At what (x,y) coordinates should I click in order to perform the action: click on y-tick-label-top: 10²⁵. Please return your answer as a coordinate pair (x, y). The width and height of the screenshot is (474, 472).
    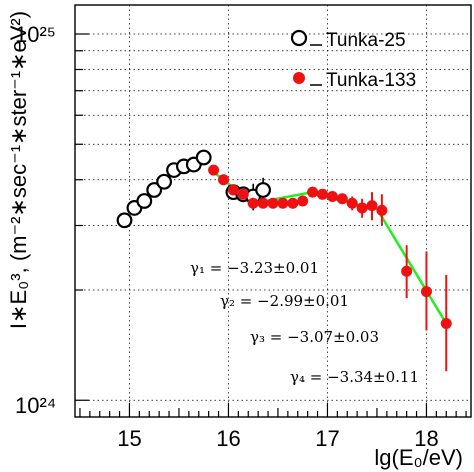
    Looking at the image, I should click on (35, 34).